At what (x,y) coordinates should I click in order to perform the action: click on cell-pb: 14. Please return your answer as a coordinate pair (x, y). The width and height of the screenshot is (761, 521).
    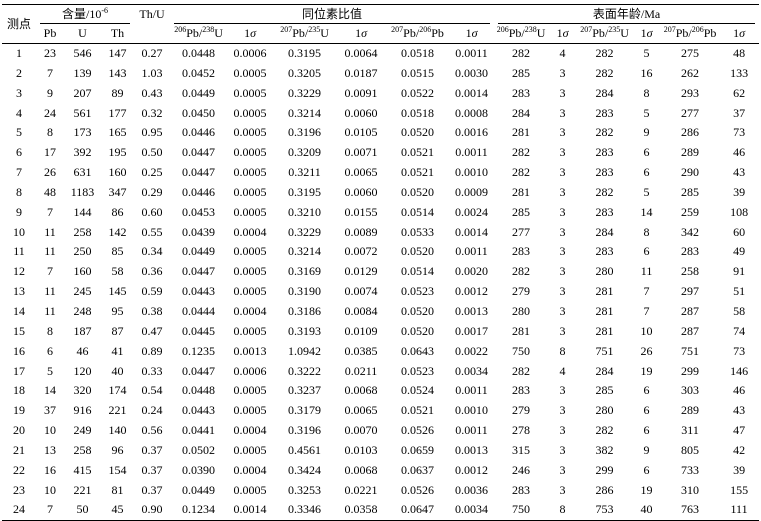
    Looking at the image, I should click on (50, 390).